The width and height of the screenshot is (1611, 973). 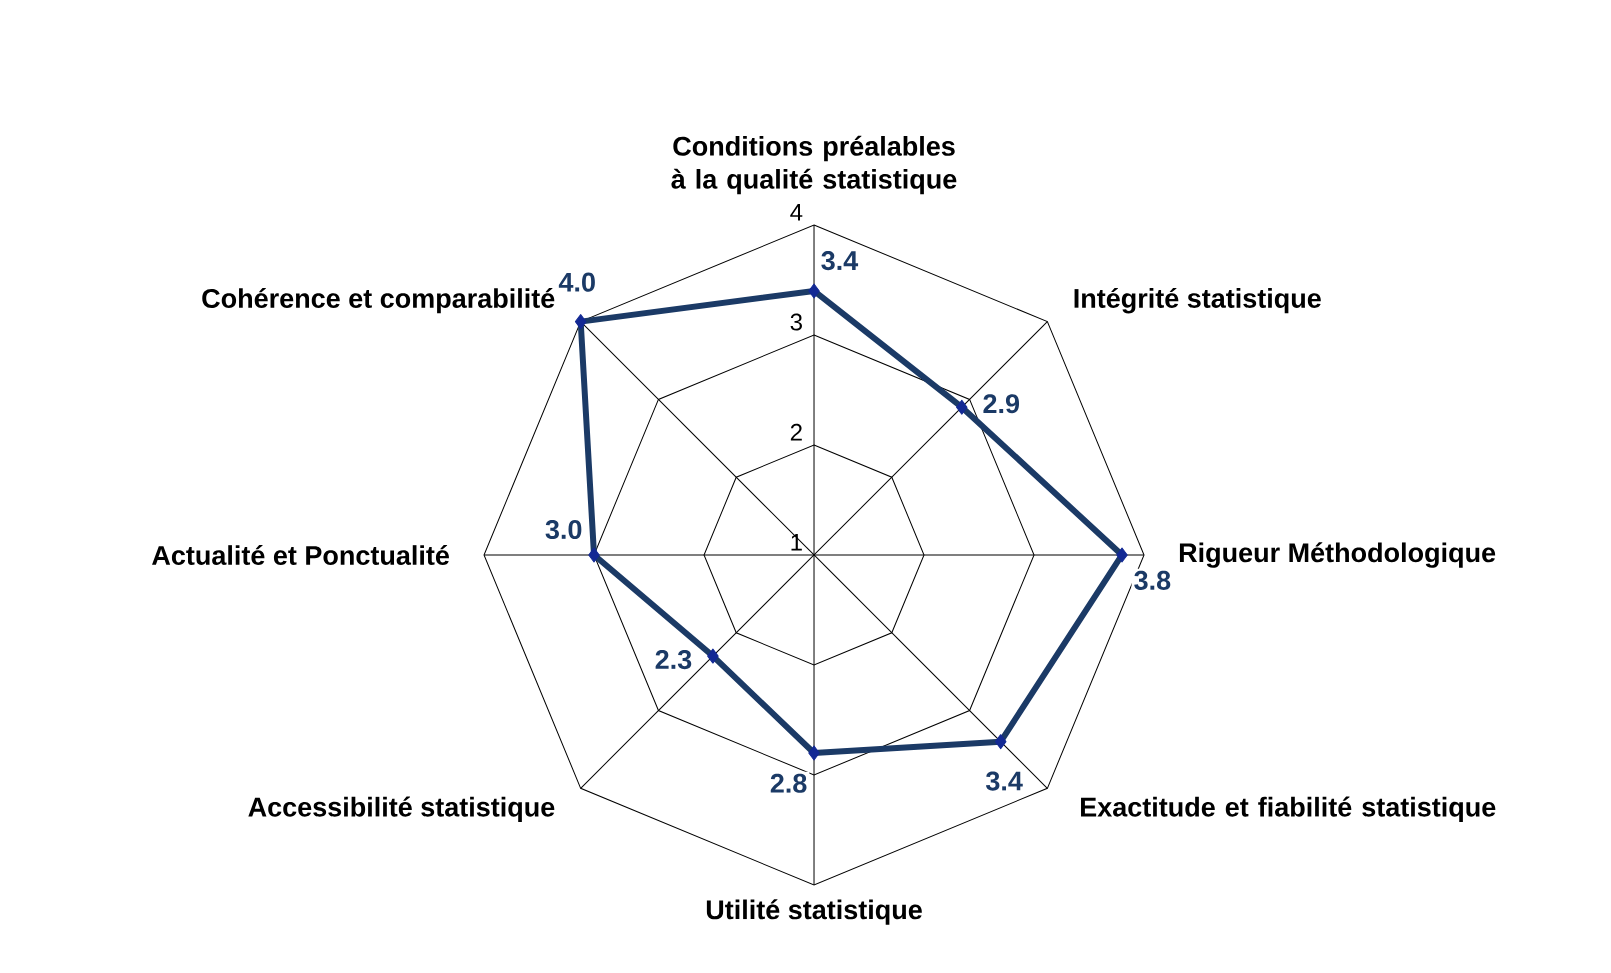 I want to click on spoke-label: Exactitude et fiabilité statistique, so click(x=1288, y=809).